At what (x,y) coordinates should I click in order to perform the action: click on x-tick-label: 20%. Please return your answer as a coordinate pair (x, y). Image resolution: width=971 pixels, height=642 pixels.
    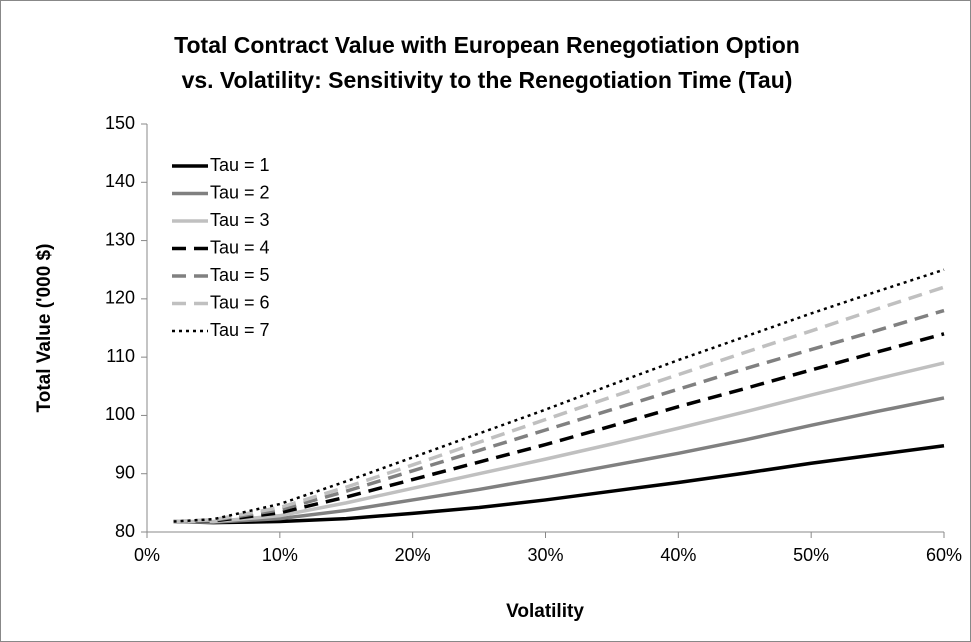
    Looking at the image, I should click on (413, 555).